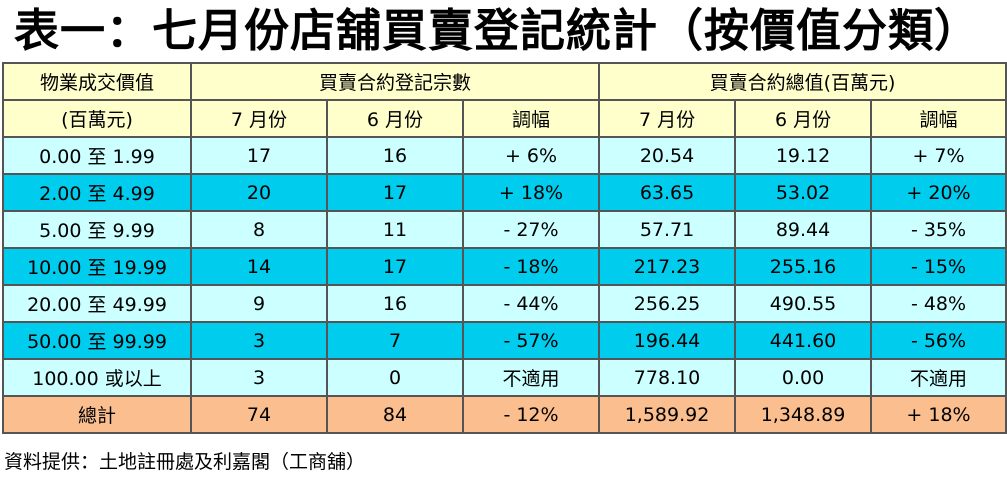  I want to click on count-june-header: 6 月份, so click(395, 118).